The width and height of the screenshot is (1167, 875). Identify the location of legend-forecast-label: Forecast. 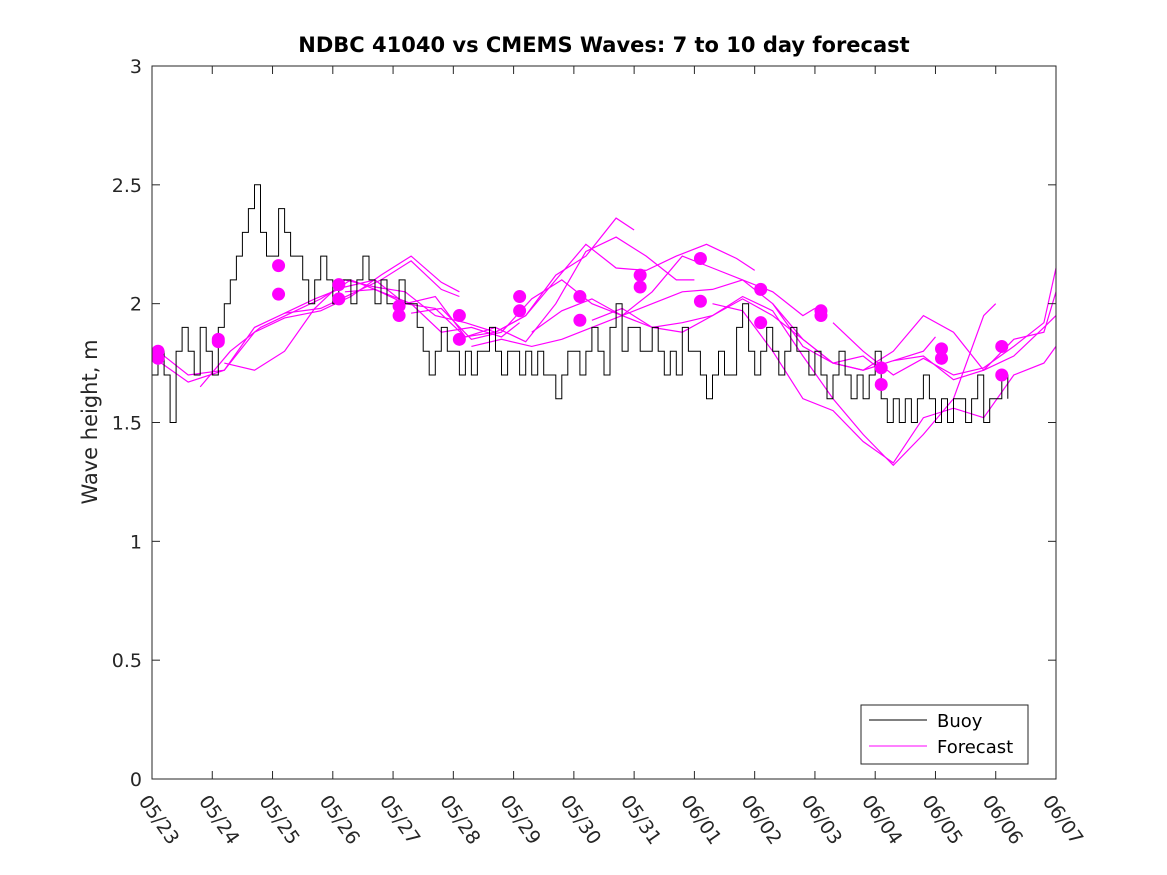
(975, 747).